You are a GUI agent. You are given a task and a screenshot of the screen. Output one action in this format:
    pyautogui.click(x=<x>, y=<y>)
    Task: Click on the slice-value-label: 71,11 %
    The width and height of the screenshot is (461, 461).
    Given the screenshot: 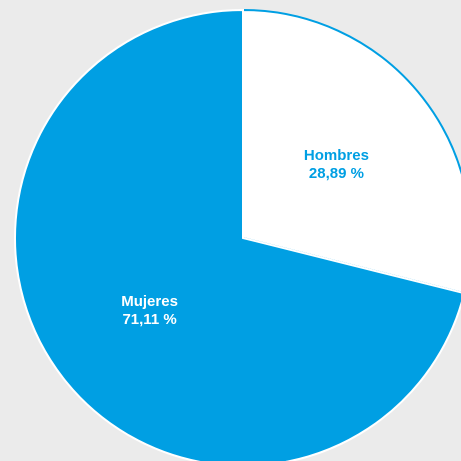 What is the action you would take?
    pyautogui.click(x=149, y=319)
    